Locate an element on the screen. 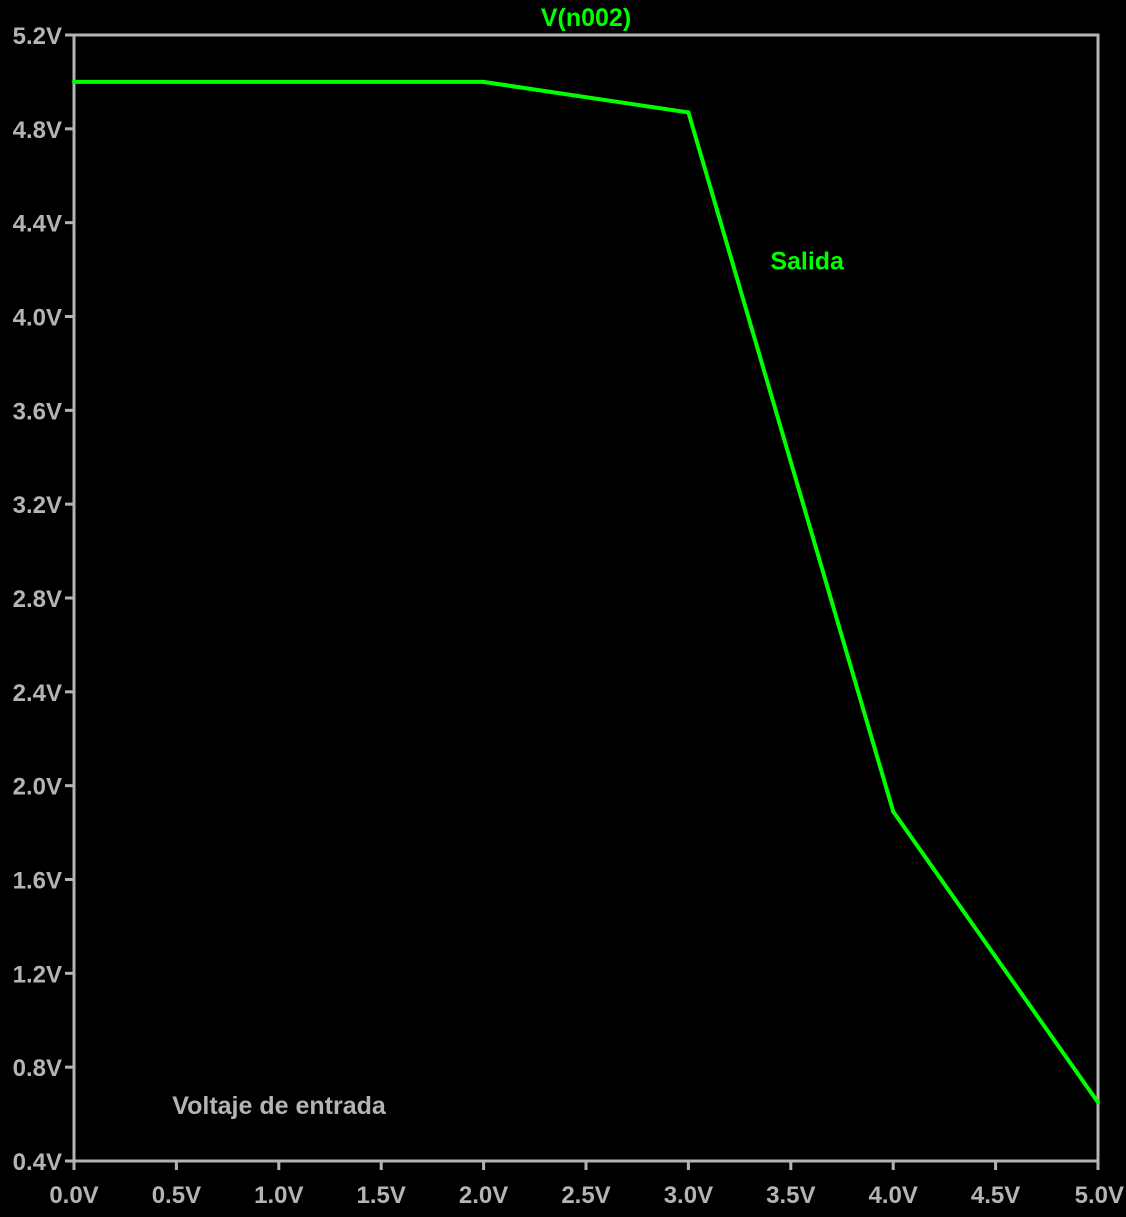  y-tick-label: 1.2V is located at coordinates (37, 974).